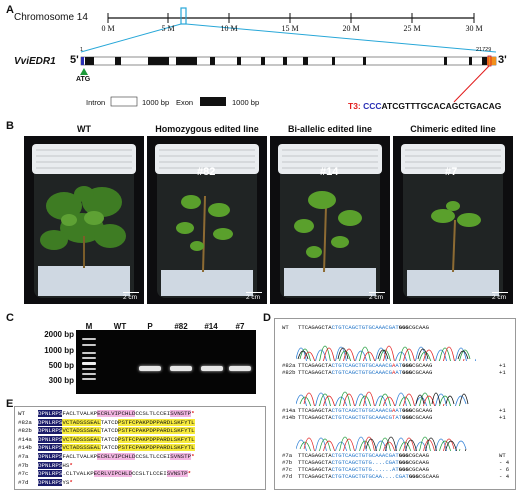 The height and width of the screenshot is (492, 520). Describe the element at coordinates (21, 413) in the screenshot. I see `alignment-name: WT` at that location.